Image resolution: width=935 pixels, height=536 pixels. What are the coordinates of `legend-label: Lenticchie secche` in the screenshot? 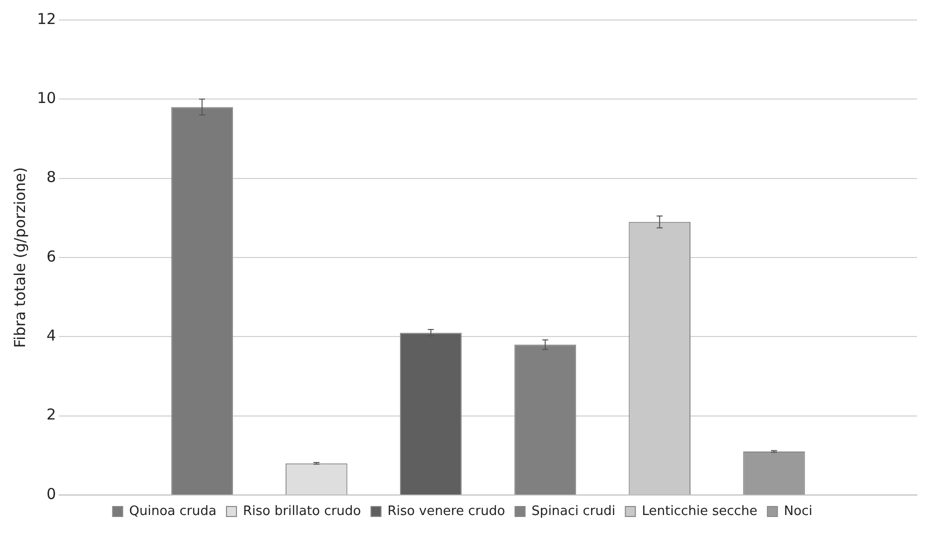 It's located at (700, 511).